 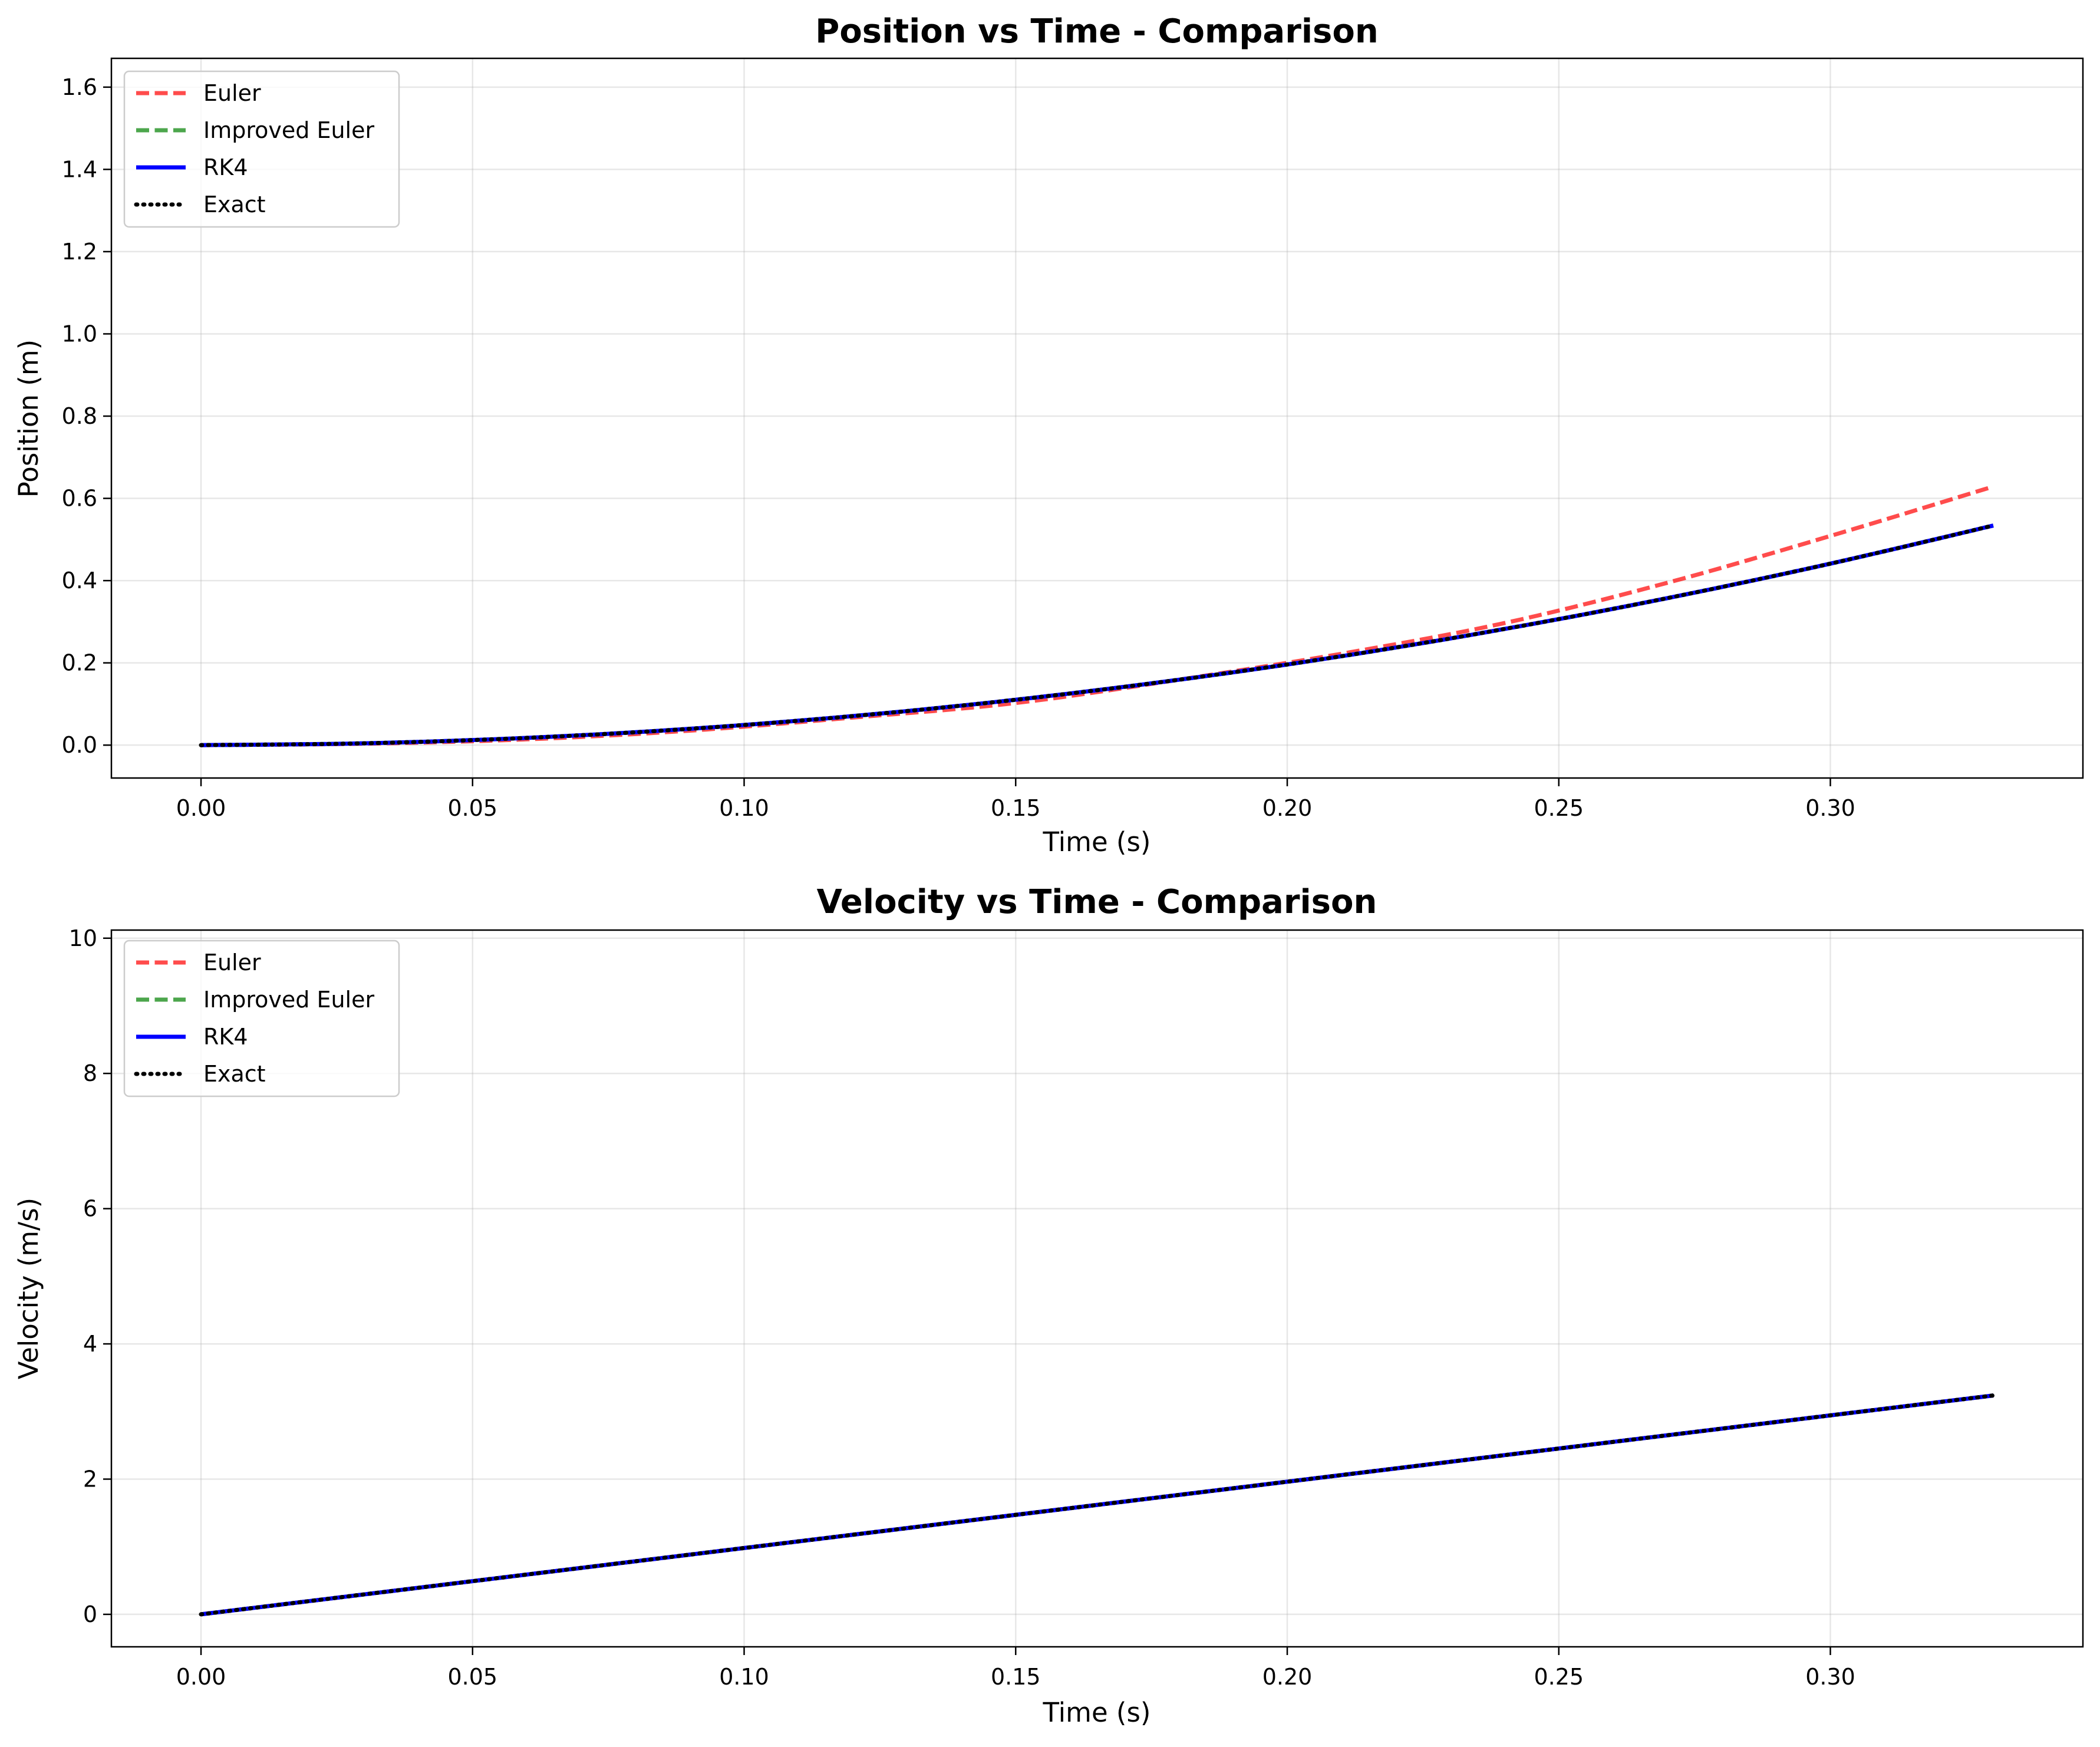 What do you see at coordinates (83, 938) in the screenshot?
I see `y-tick-label: 10` at bounding box center [83, 938].